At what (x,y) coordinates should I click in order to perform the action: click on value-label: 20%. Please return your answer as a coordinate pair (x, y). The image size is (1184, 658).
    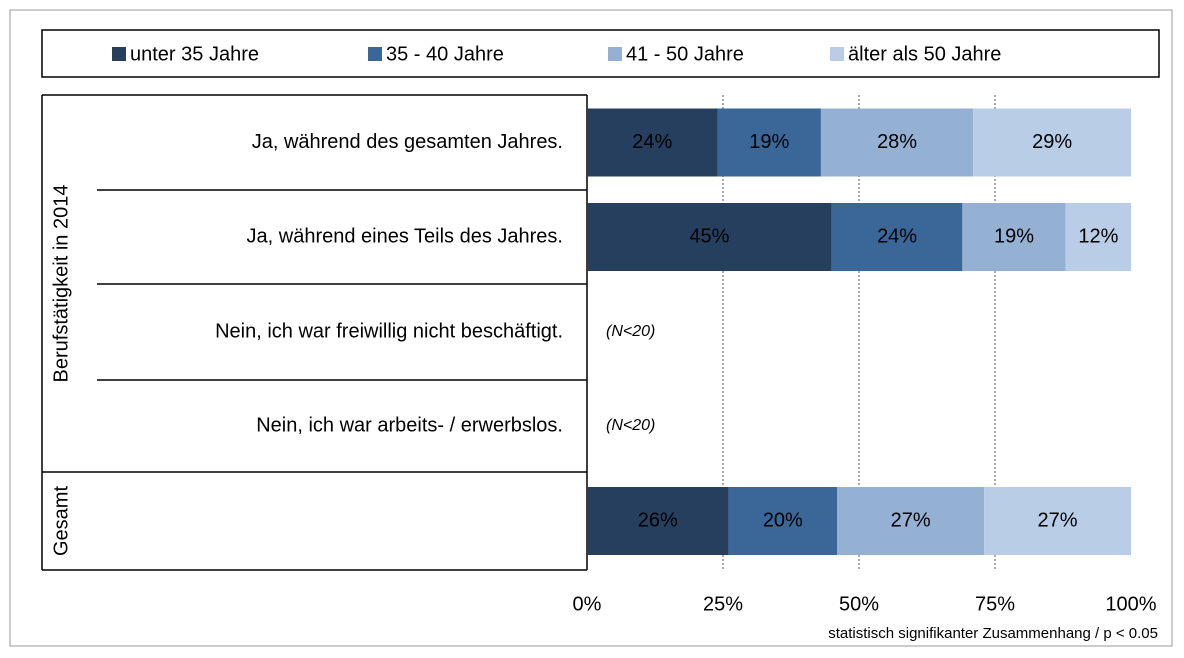
    Looking at the image, I should click on (783, 520).